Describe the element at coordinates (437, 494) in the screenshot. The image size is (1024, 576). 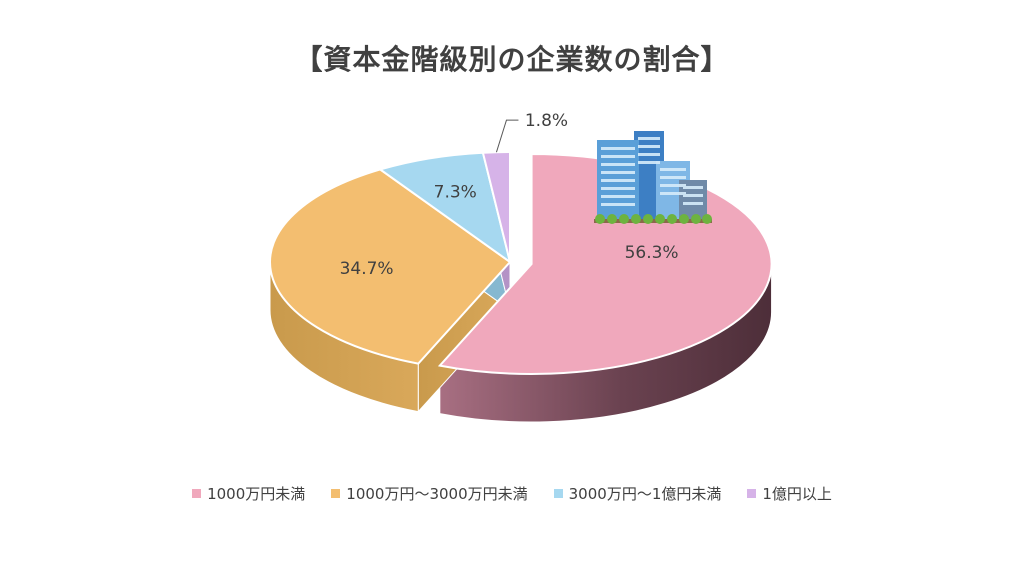
I see `legend-label: 1000万円～3000万円未満` at that location.